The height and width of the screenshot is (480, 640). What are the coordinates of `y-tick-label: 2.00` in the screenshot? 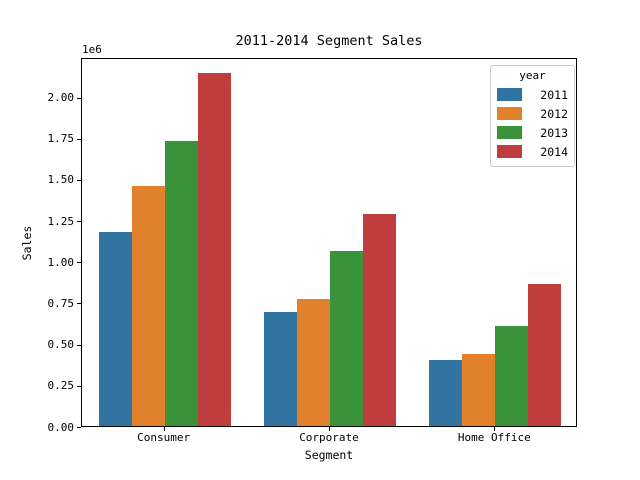 It's located at (61, 98).